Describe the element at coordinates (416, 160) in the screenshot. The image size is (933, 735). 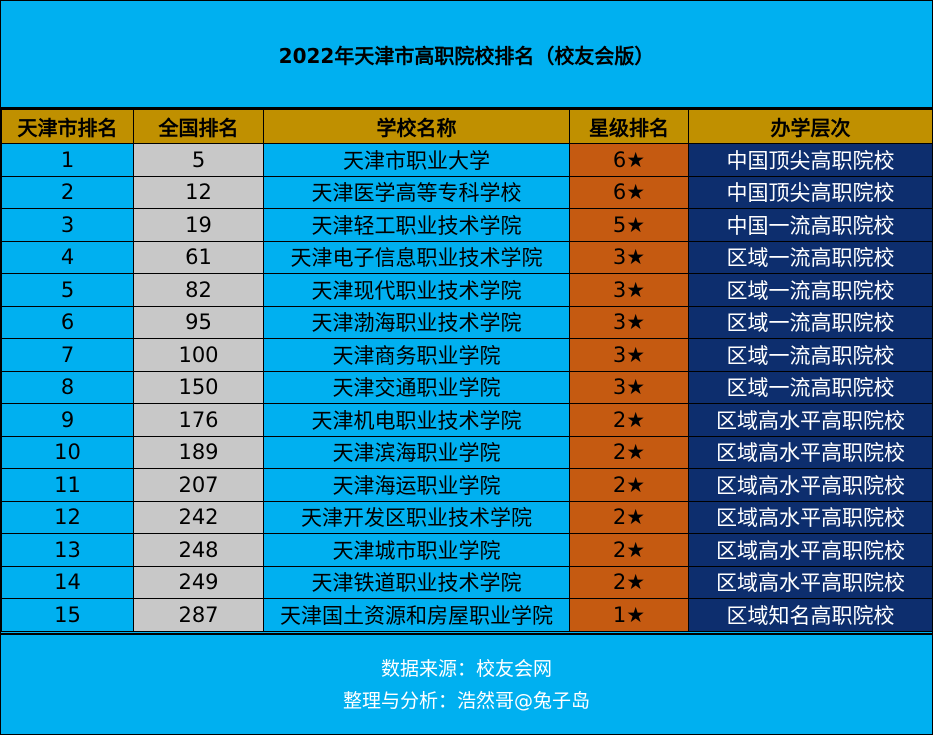
I see `school-name-cell: 天津市职业大学` at that location.